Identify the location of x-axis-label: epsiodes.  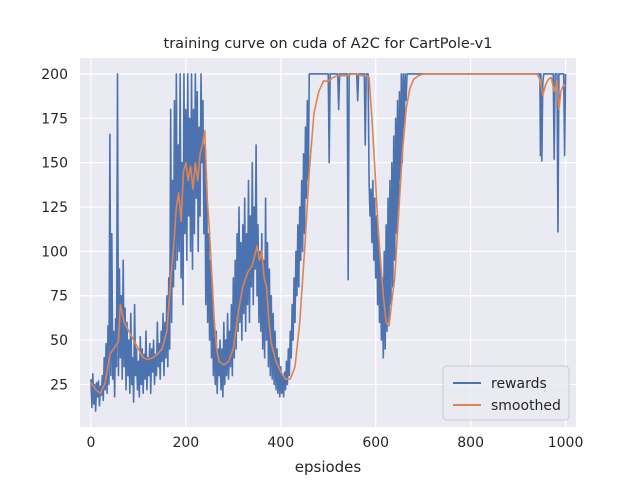
(328, 467).